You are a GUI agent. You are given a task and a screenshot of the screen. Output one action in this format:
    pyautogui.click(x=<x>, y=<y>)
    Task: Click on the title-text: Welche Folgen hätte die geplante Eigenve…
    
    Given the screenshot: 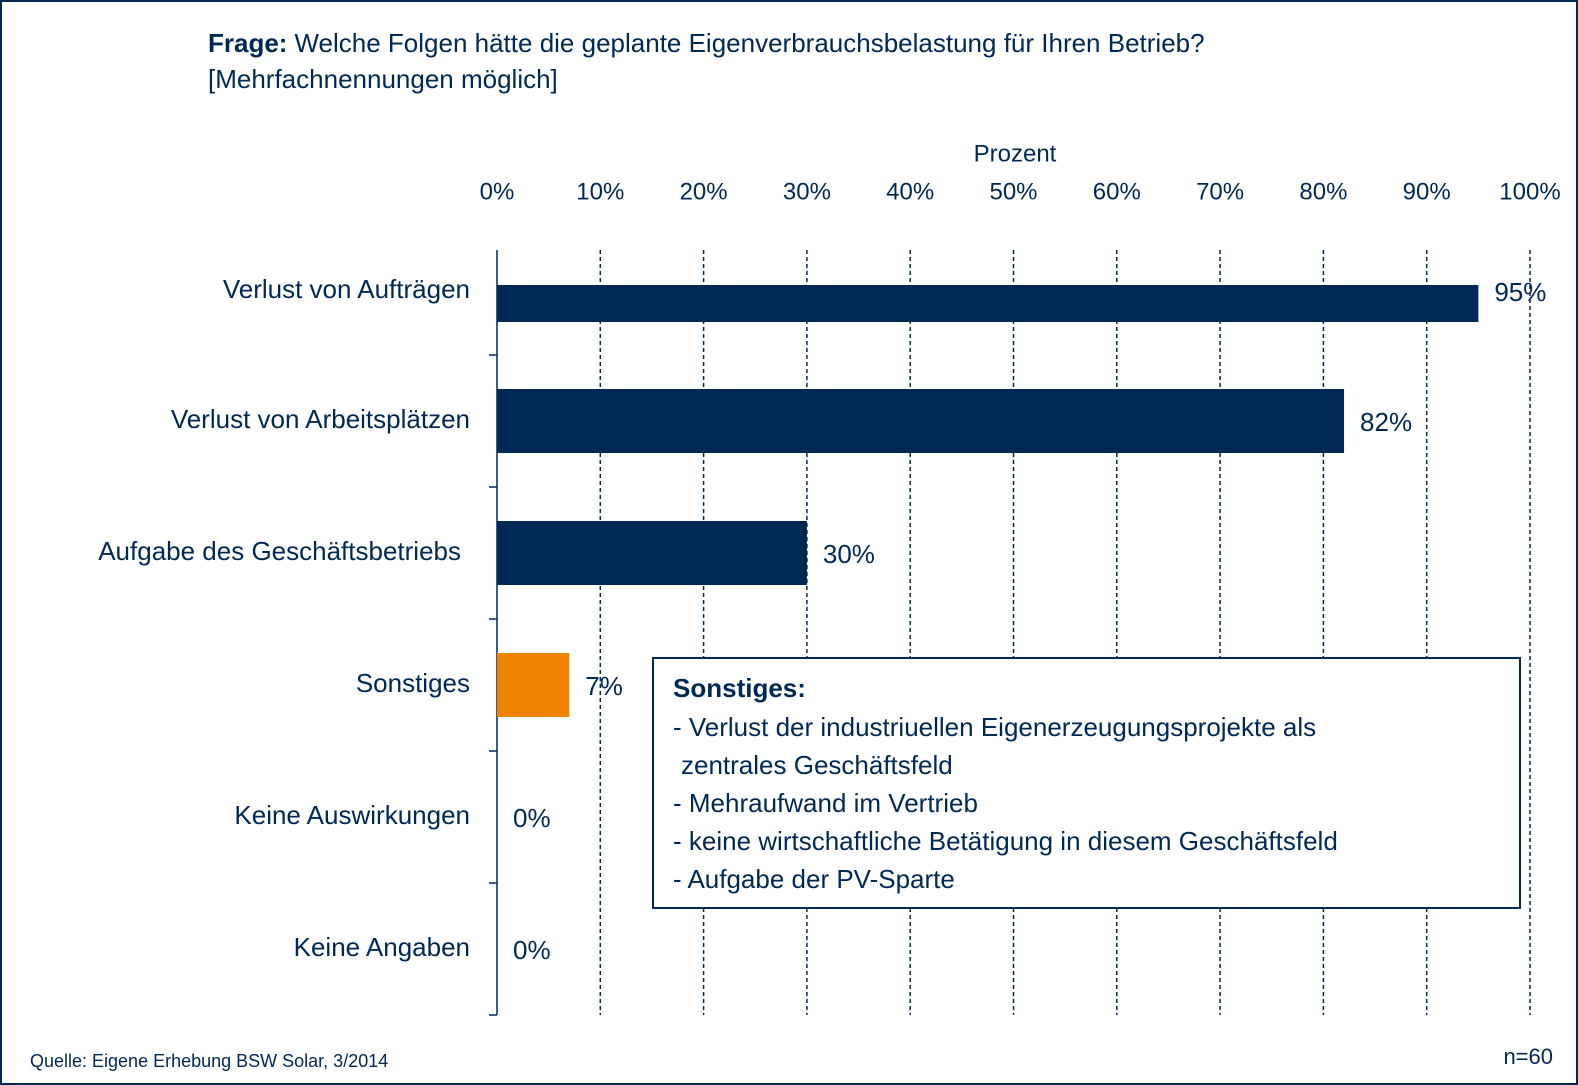 What is the action you would take?
    pyautogui.click(x=749, y=43)
    